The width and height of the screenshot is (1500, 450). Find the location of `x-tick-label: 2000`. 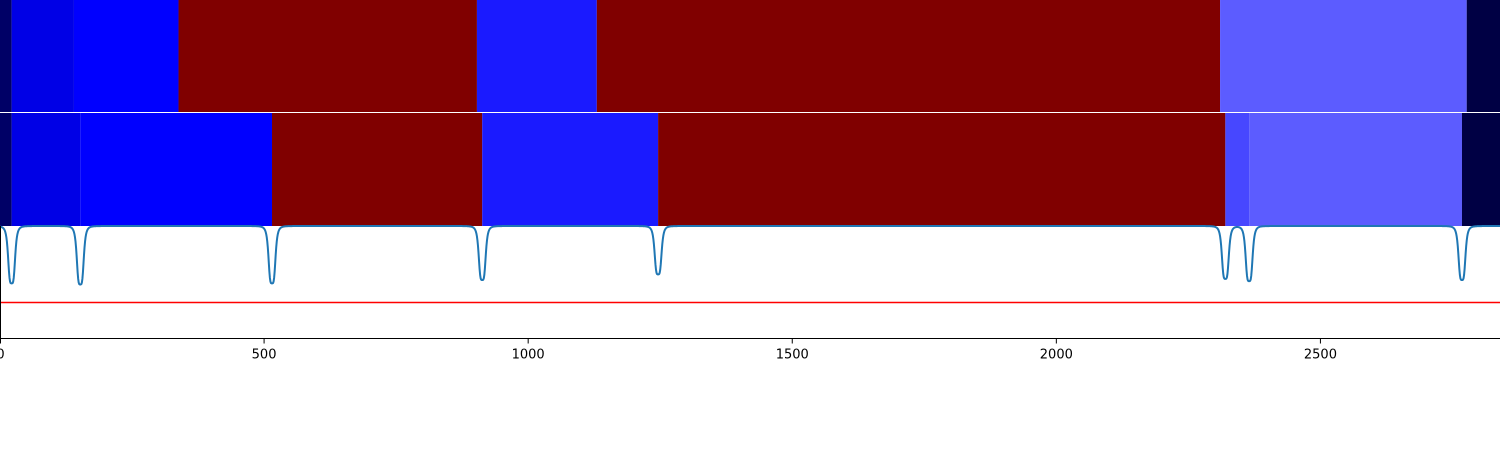

x-tick-label: 2000 is located at coordinates (1056, 355).